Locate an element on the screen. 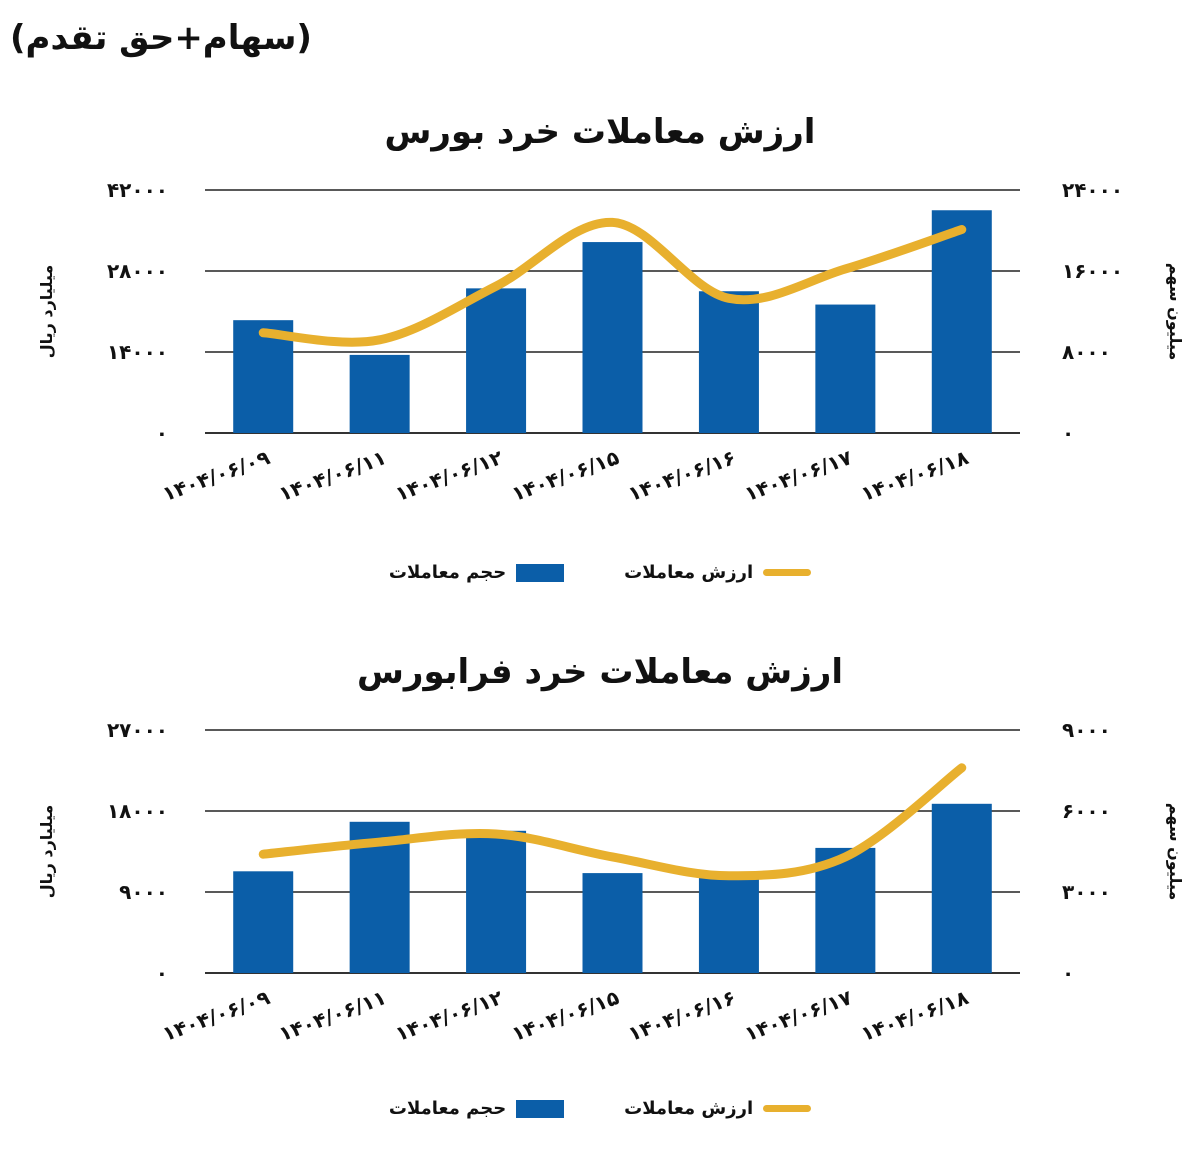 Image resolution: width=1200 pixels, height=1150 pixels. right-tick-label: ۸۰۰۰ is located at coordinates (1086, 352).